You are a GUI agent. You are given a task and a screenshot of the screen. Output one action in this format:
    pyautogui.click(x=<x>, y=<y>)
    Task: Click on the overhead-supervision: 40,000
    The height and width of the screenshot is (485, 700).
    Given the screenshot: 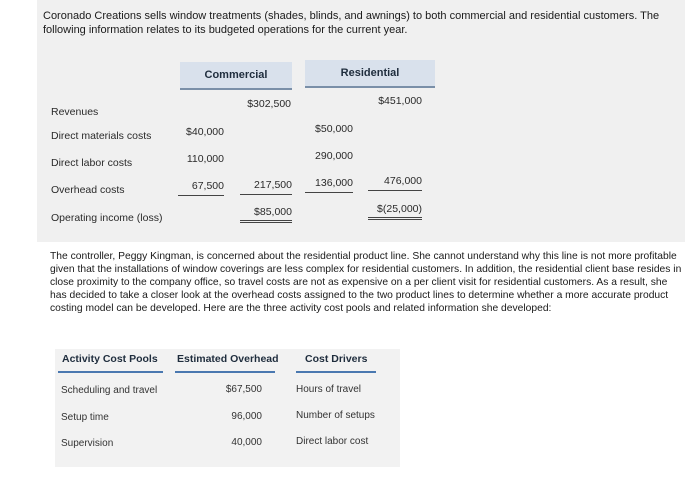 What is the action you would take?
    pyautogui.click(x=246, y=442)
    